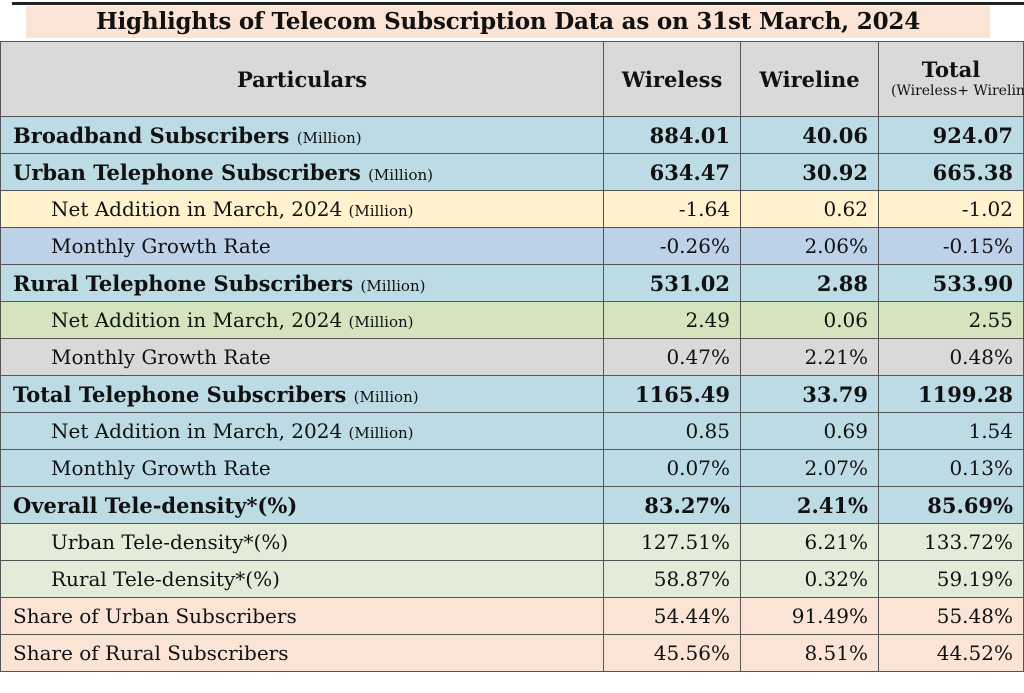 This screenshot has width=1024, height=693. I want to click on cell-wireless: 54.44%, so click(672, 616).